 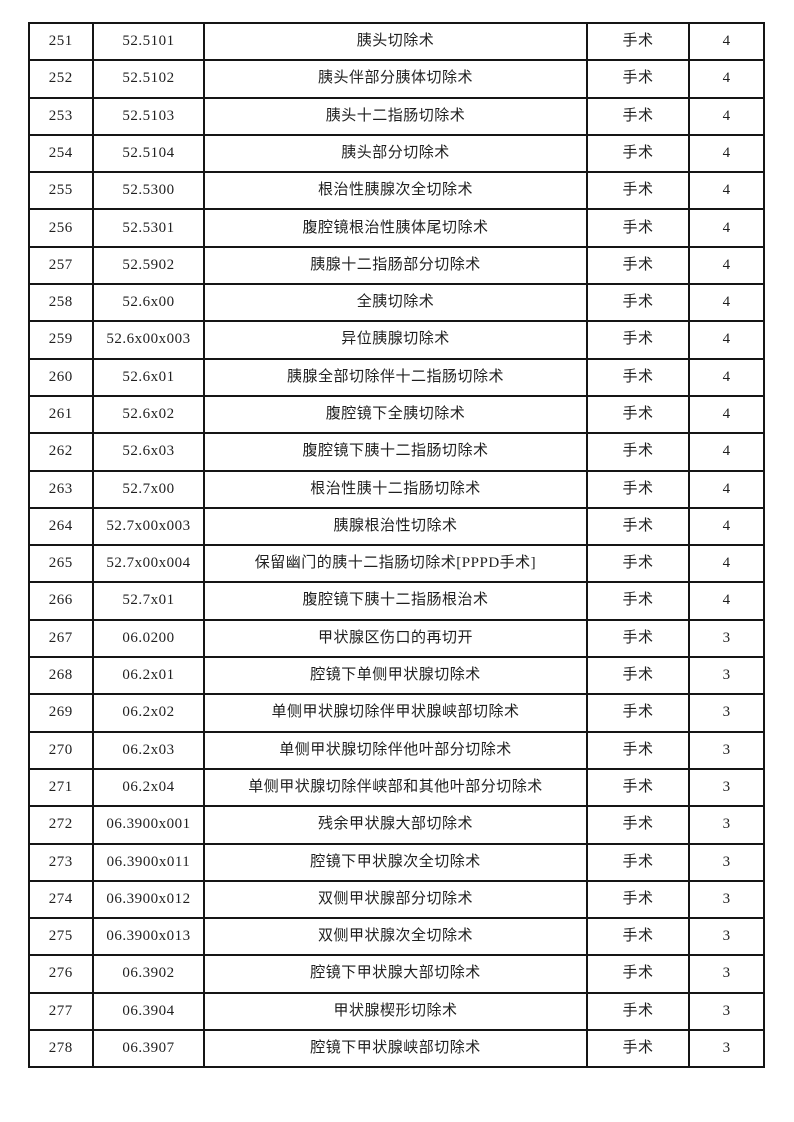 I want to click on name-cell: 胰腺十二指肠部分切除术, so click(x=395, y=265).